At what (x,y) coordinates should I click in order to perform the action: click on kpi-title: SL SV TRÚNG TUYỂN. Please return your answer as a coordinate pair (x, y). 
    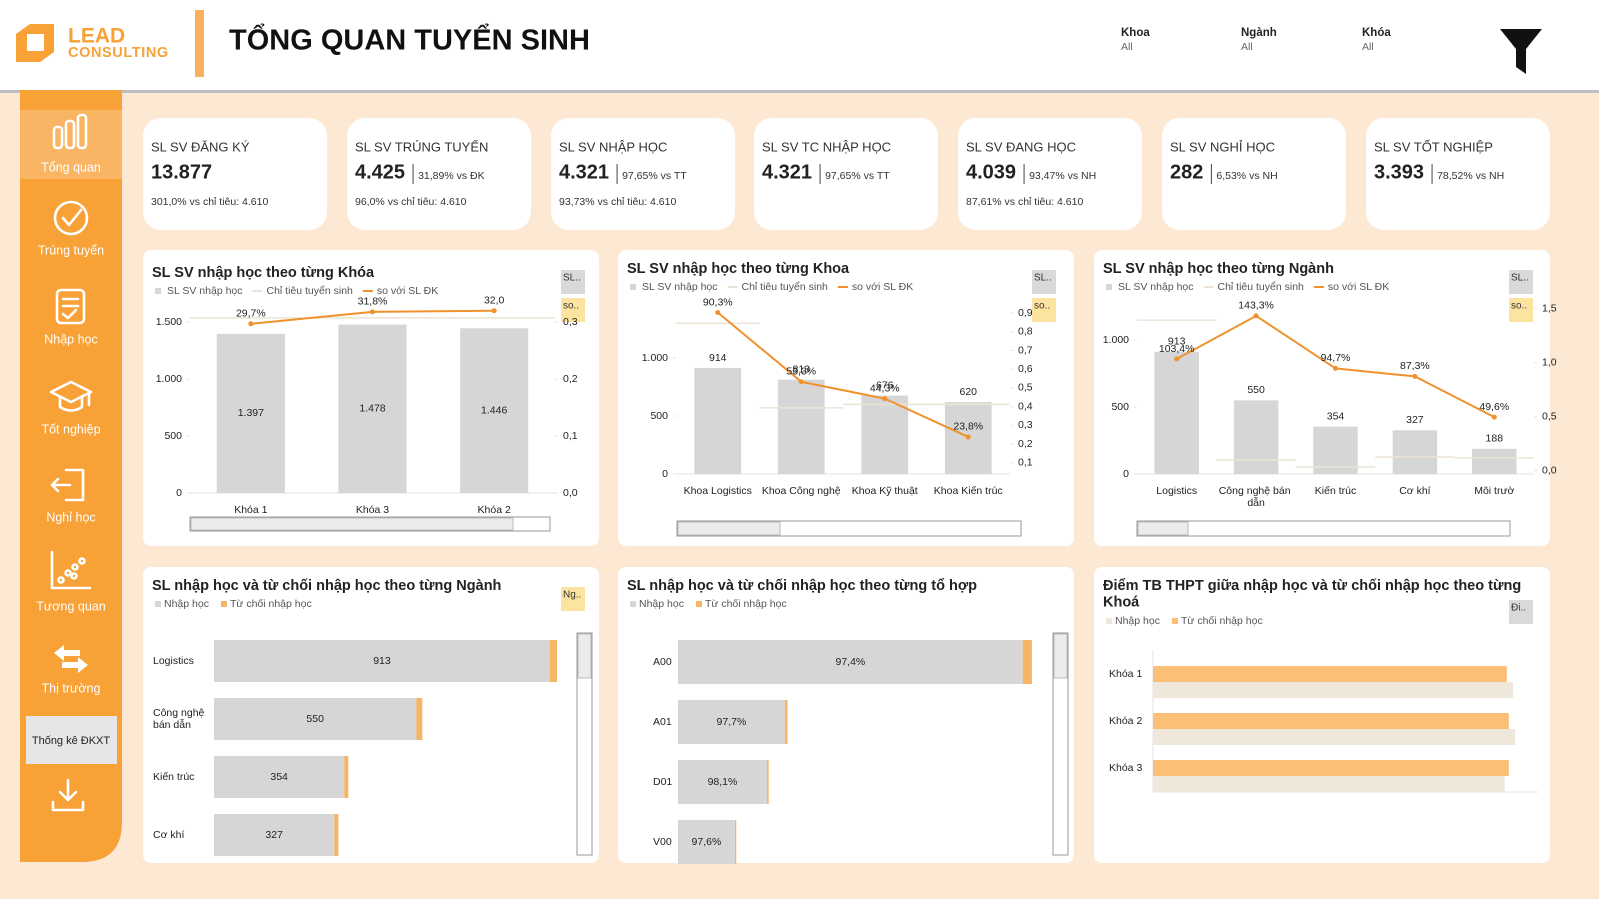
    Looking at the image, I should click on (421, 146).